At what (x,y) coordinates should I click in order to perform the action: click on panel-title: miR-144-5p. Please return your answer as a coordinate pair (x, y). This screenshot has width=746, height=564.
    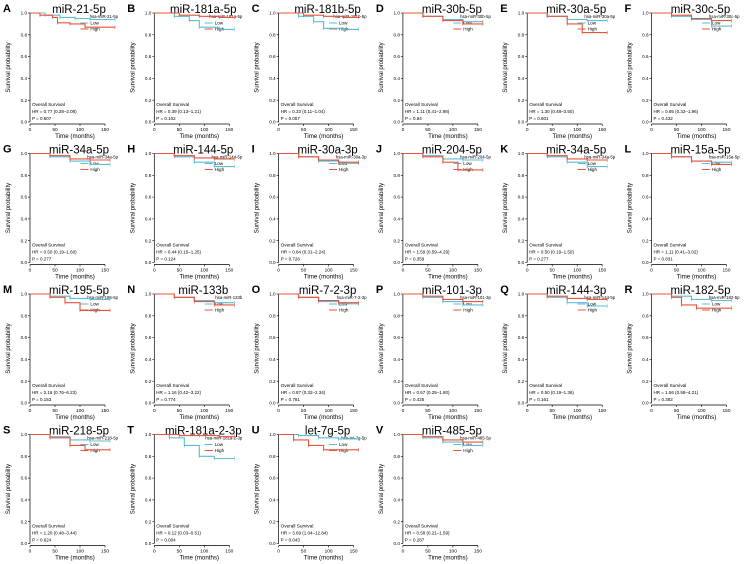
    Looking at the image, I should click on (203, 151).